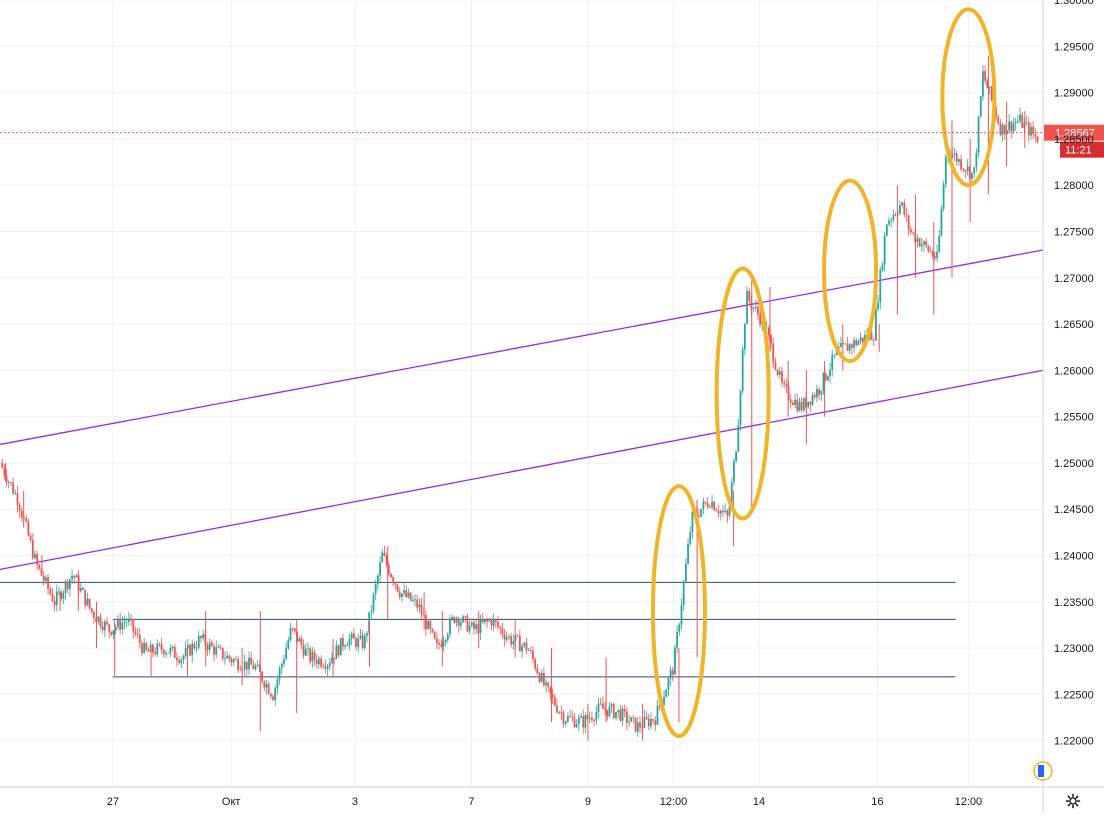  Describe the element at coordinates (1074, 140) in the screenshot. I see `y-tick-label: 1.28500` at that location.